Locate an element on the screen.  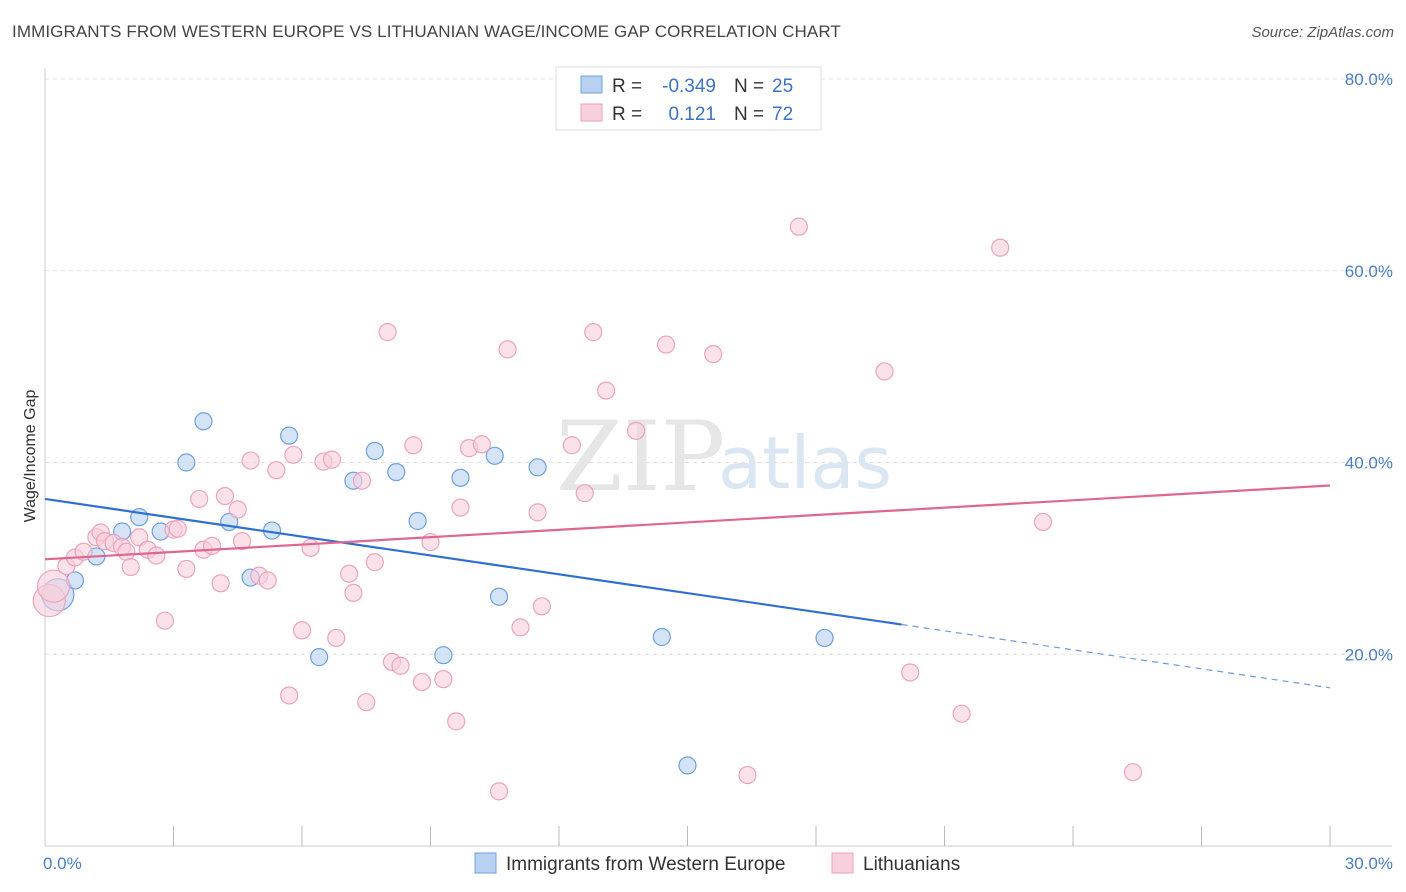
legend-label-lithuanians: Lithuanians is located at coordinates (911, 864).